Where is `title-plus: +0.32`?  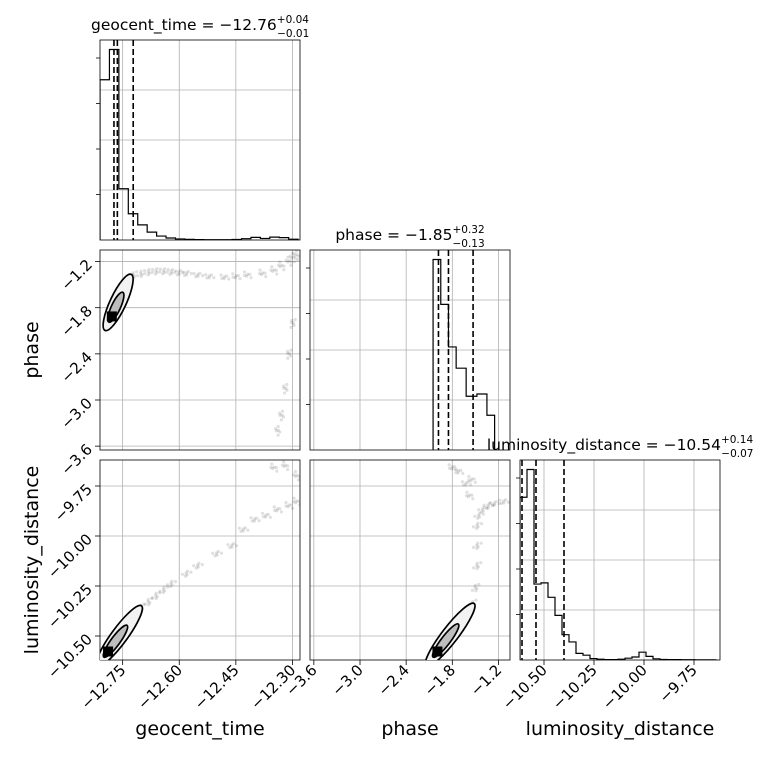 title-plus: +0.32 is located at coordinates (468, 230).